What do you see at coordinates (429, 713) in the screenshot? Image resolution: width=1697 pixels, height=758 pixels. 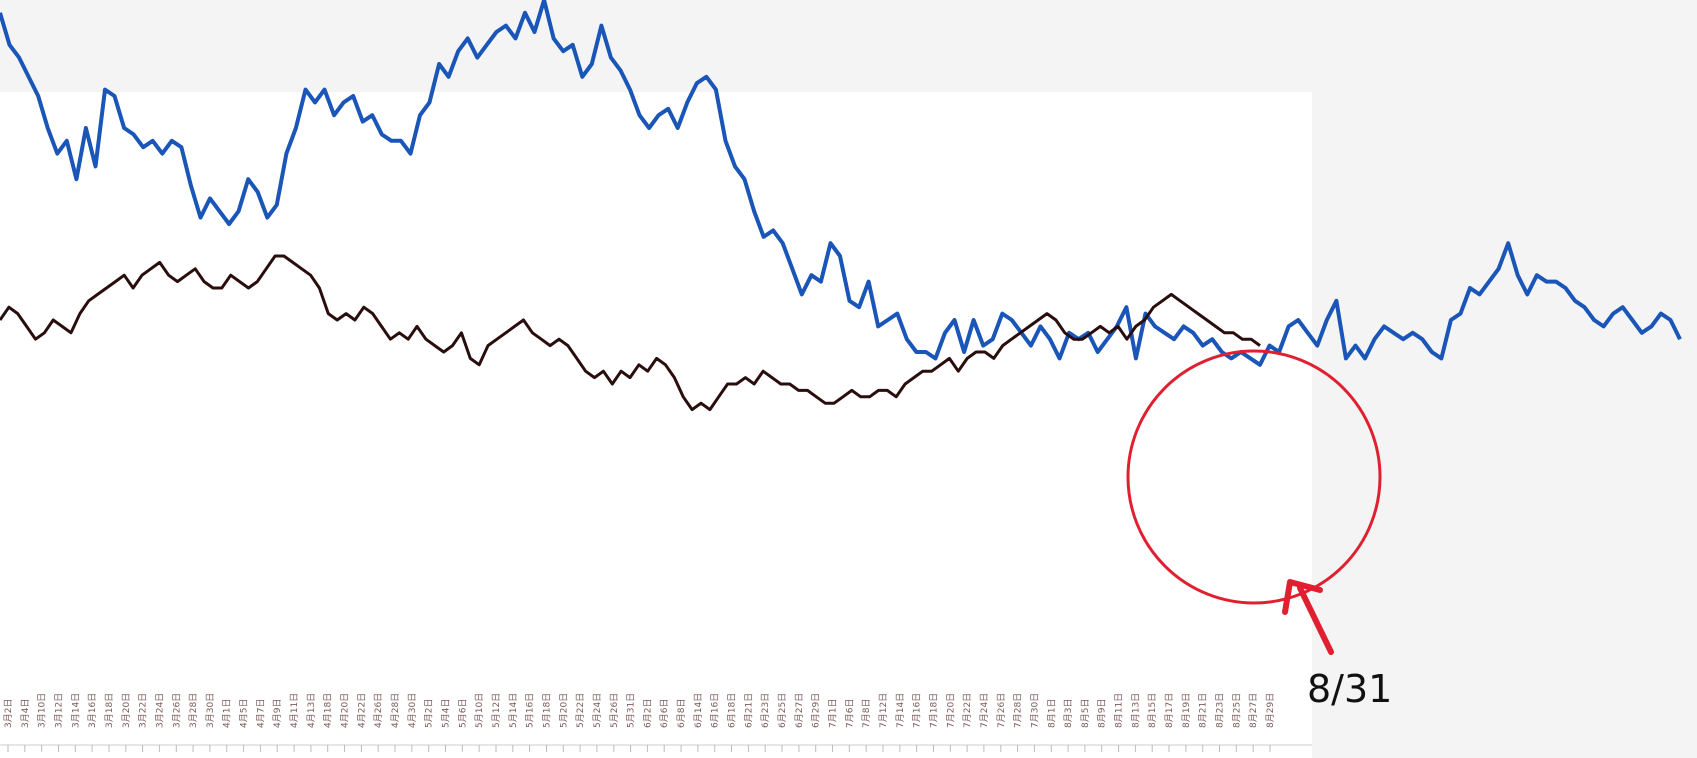 I see `x-tick-label: 5月2日` at bounding box center [429, 713].